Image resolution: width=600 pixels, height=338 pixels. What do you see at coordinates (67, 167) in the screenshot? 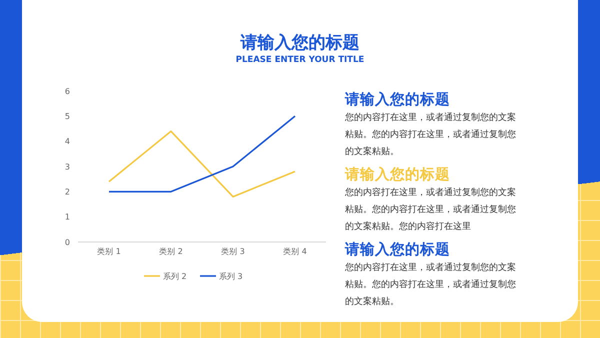
I see `y-tick-label: 3` at bounding box center [67, 167].